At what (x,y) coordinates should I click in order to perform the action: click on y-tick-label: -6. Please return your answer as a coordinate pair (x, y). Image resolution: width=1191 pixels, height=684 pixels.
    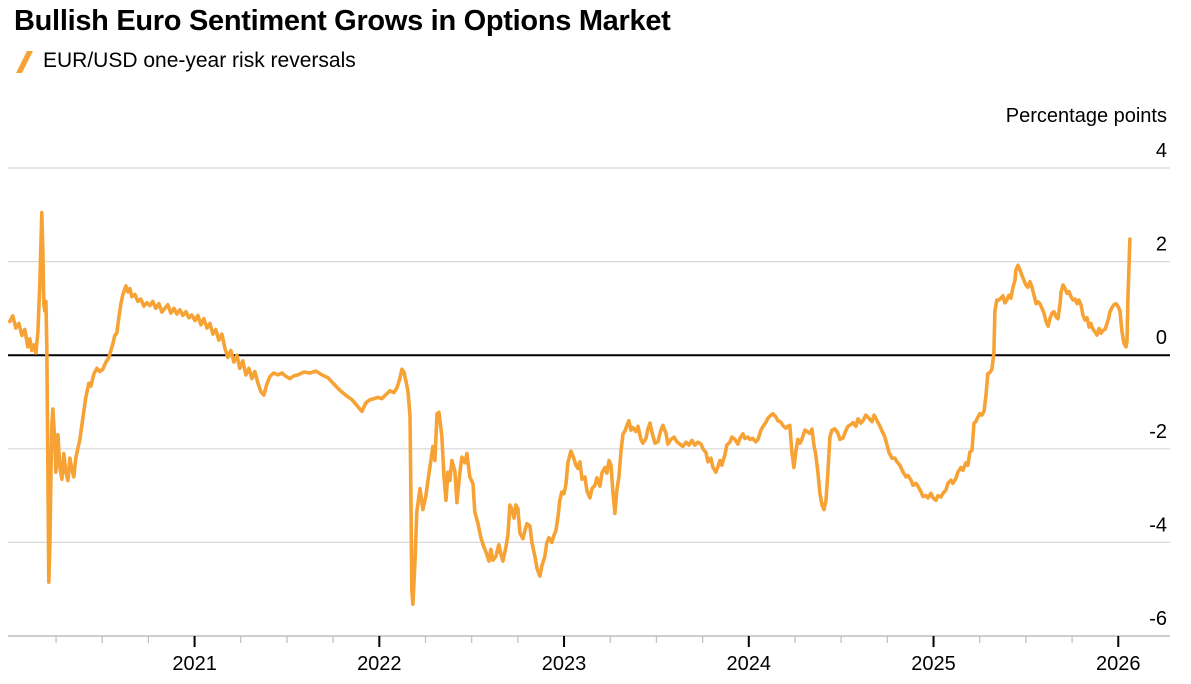
    Looking at the image, I should click on (1158, 619).